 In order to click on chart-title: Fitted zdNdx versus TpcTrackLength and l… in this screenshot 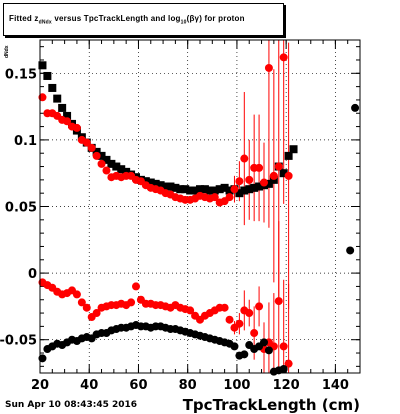, I will do `click(127, 20)`.